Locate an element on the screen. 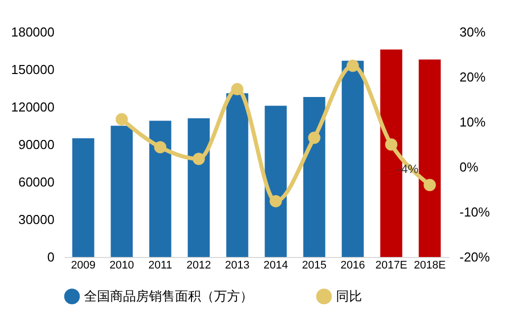  y-tick-label: 180000 is located at coordinates (32, 32).